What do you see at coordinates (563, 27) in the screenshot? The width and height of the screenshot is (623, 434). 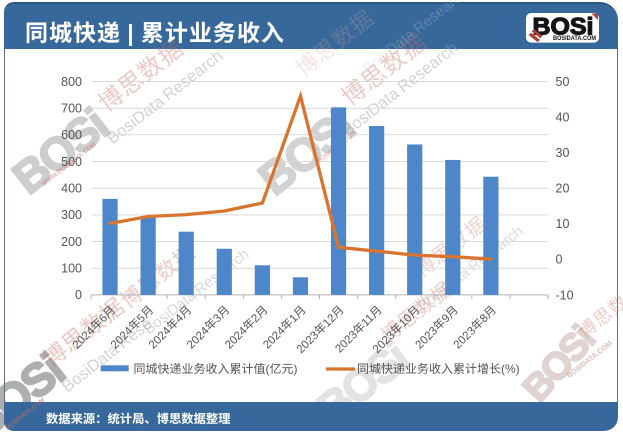 I see `svg-text: BOSi` at bounding box center [563, 27].